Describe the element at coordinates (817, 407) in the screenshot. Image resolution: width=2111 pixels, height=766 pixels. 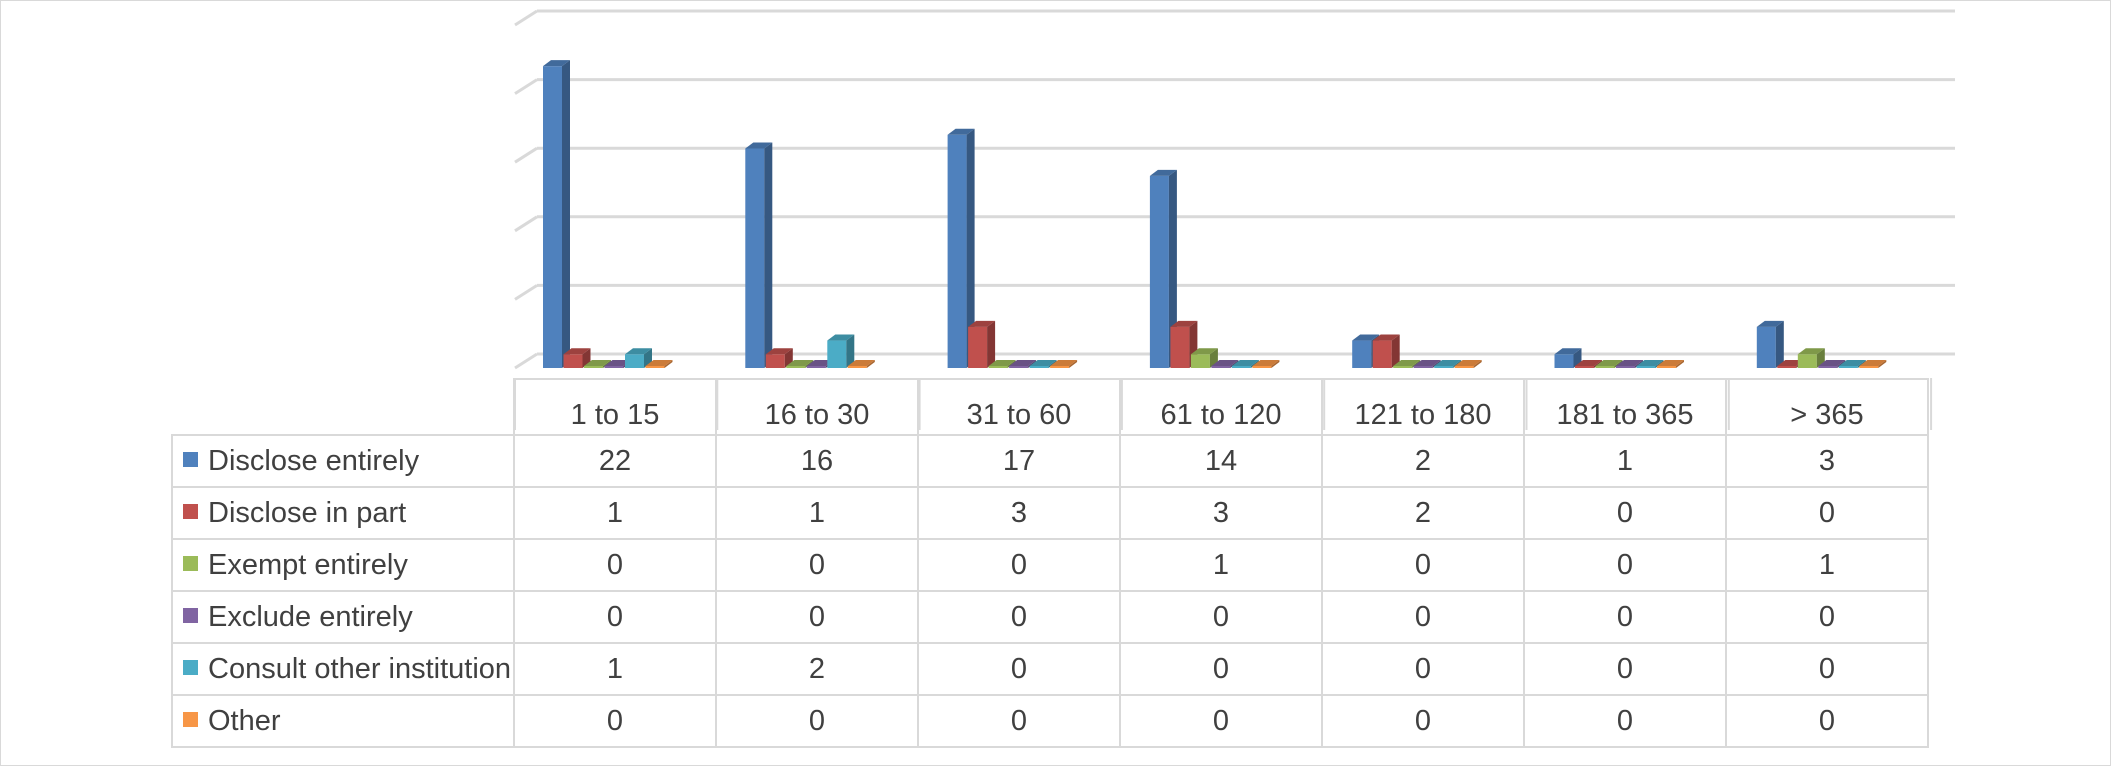
I see `category-label: 16 to 30` at that location.